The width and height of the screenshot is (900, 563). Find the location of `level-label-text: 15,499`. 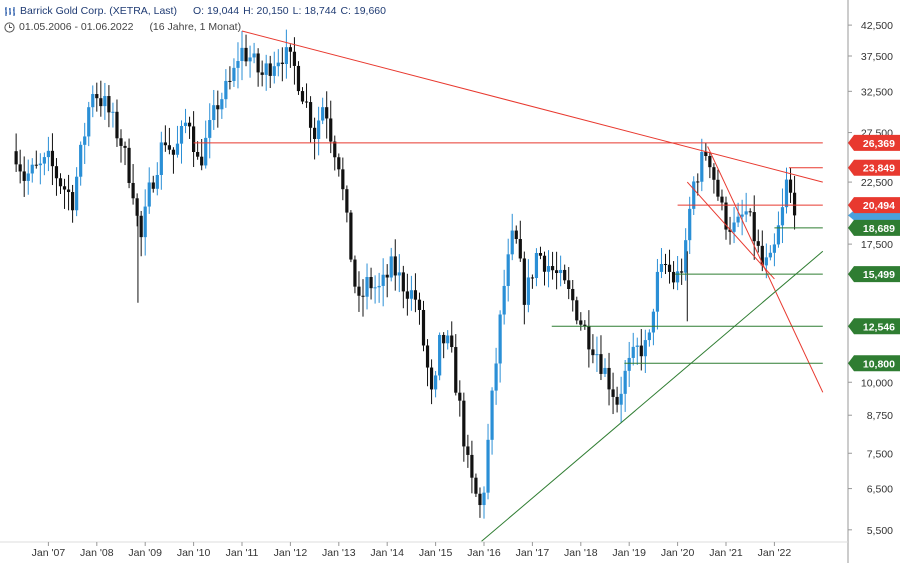

level-label-text: 15,499 is located at coordinates (879, 275).